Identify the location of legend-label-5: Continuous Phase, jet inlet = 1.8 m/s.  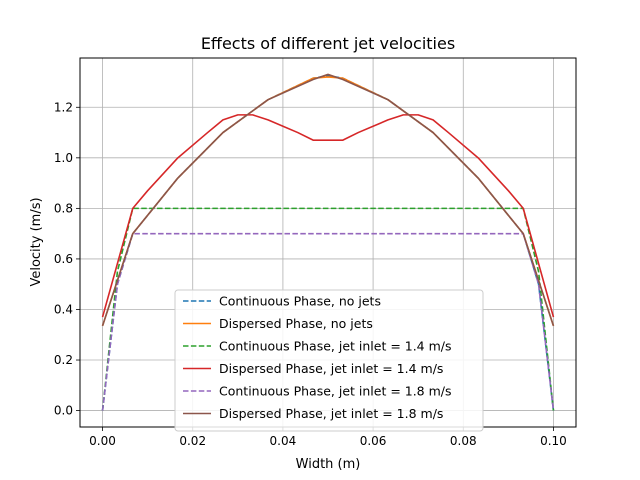
(335, 391).